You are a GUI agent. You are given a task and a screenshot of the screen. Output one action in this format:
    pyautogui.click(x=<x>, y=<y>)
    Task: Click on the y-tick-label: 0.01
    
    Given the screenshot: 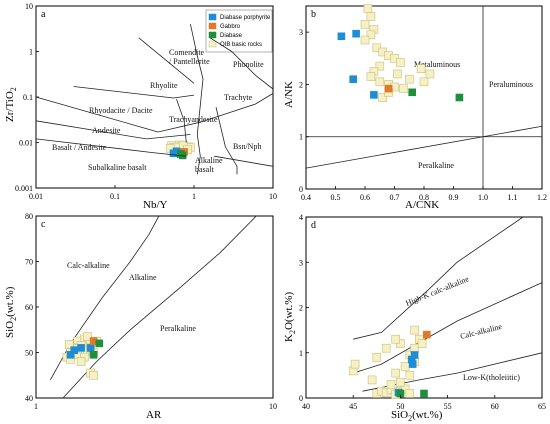 What is the action you would take?
    pyautogui.click(x=26, y=143)
    